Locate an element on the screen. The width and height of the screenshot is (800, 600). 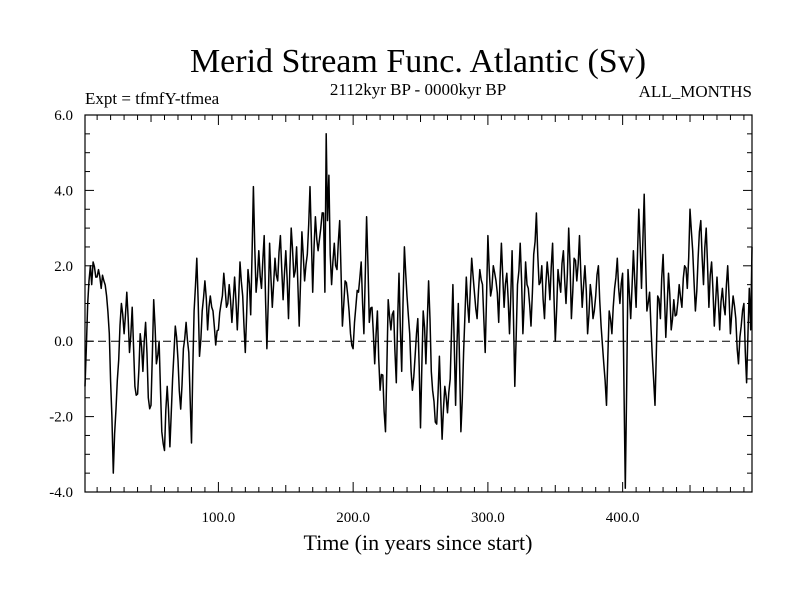
chart-subtitle-left: Expt = tfmfY-tfmea is located at coordinates (152, 98).